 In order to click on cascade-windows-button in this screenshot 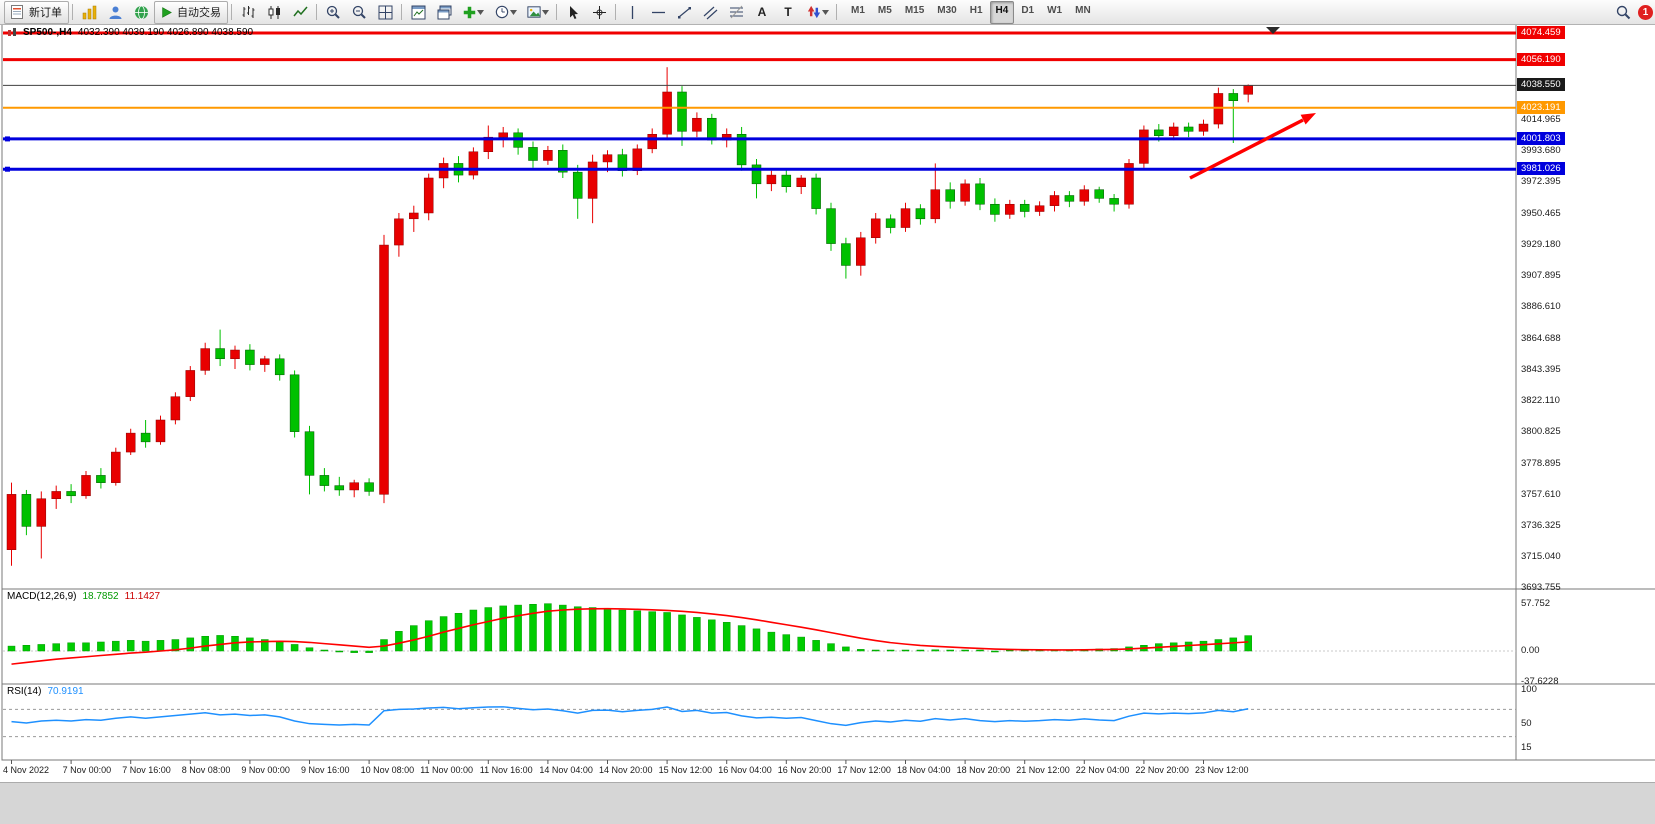, I will do `click(444, 12)`.